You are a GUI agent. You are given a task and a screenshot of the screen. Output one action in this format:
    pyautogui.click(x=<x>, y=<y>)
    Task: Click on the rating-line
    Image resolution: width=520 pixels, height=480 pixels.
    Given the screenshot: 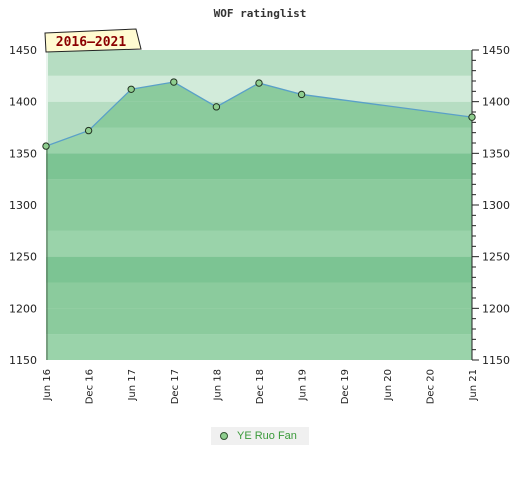 What is the action you would take?
    pyautogui.click(x=259, y=114)
    